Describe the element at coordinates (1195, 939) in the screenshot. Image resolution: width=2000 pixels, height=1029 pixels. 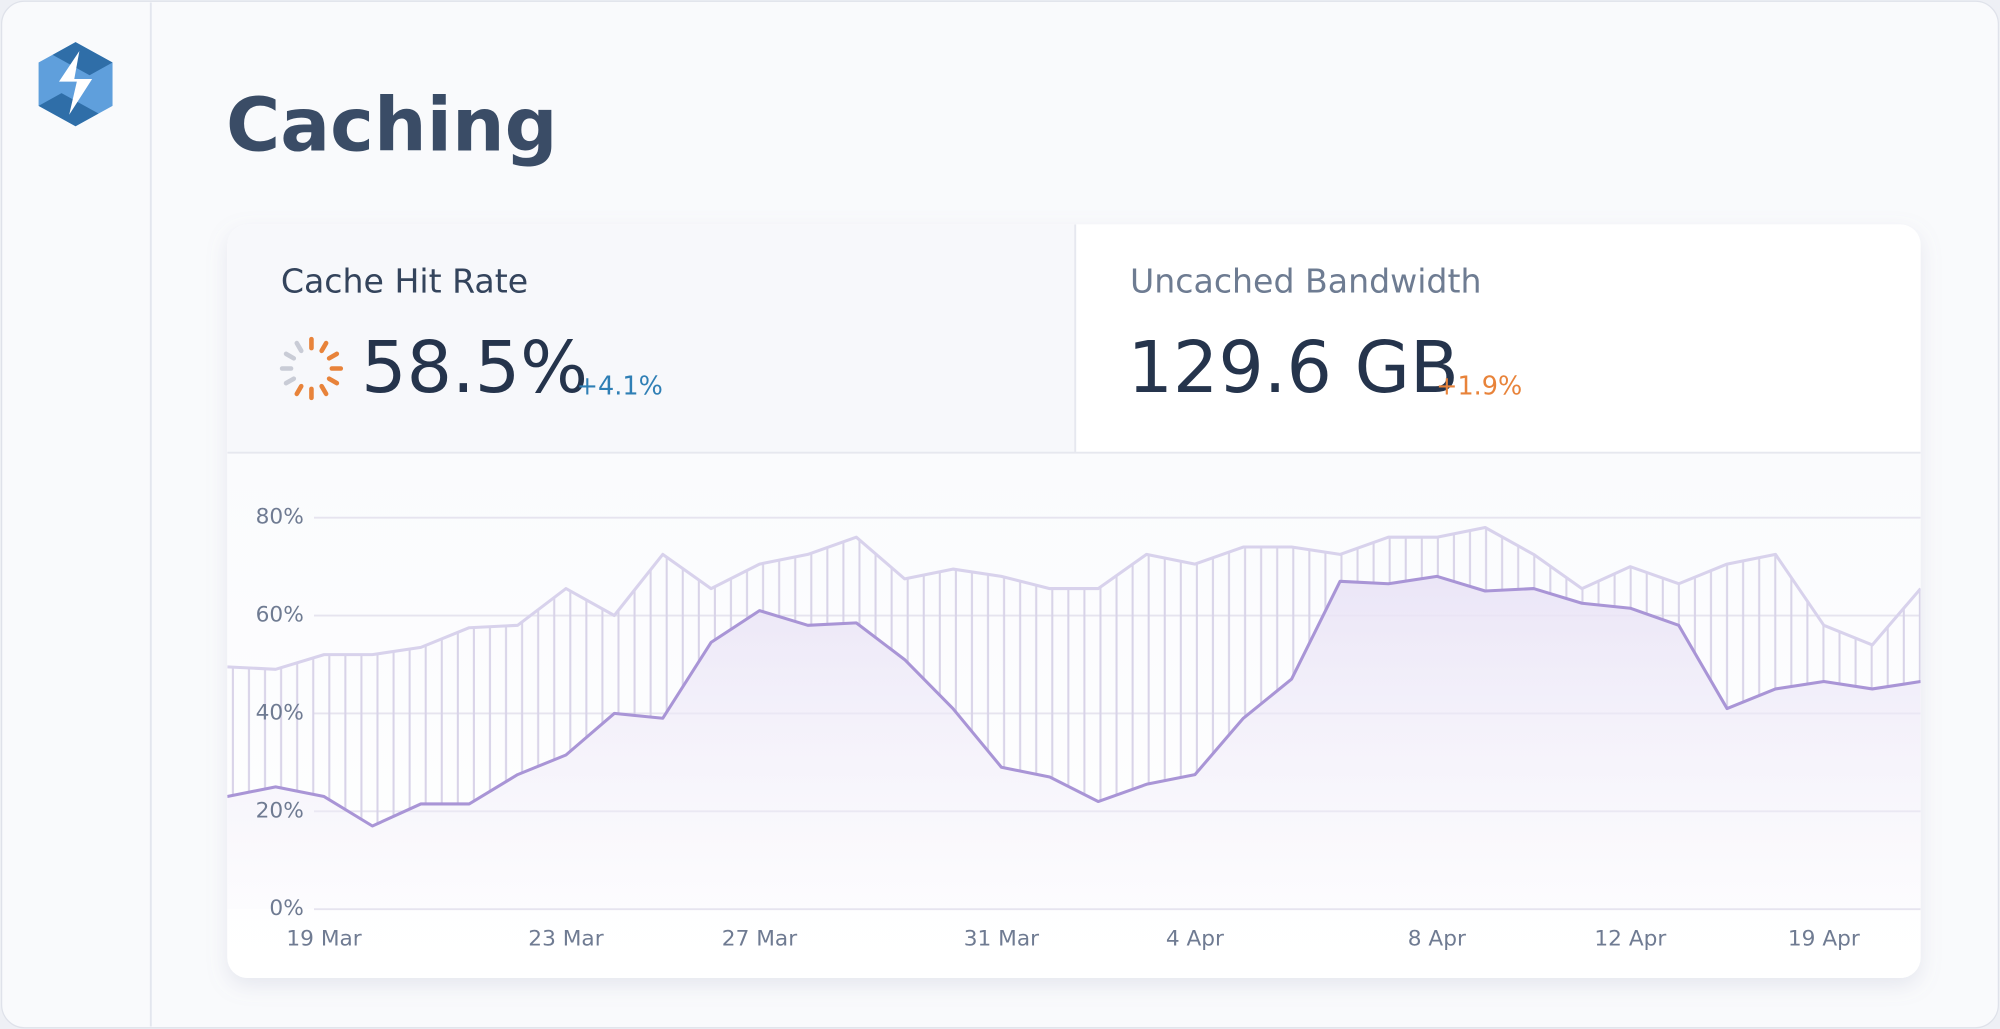
I see `x-tick-label: 4 Apr` at that location.